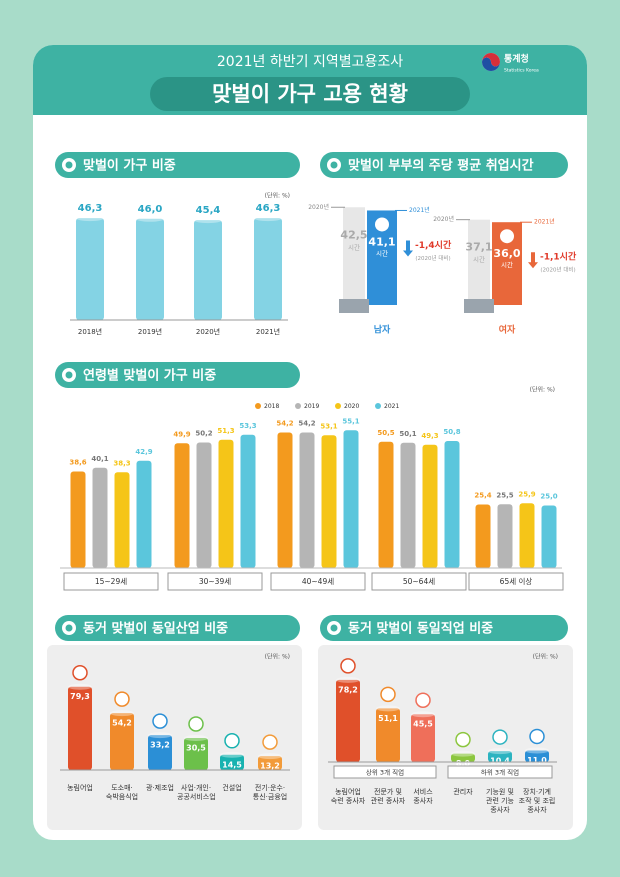 The image size is (620, 877). Describe the element at coordinates (311, 406) in the screenshot. I see `legend-label: 2019` at that location.